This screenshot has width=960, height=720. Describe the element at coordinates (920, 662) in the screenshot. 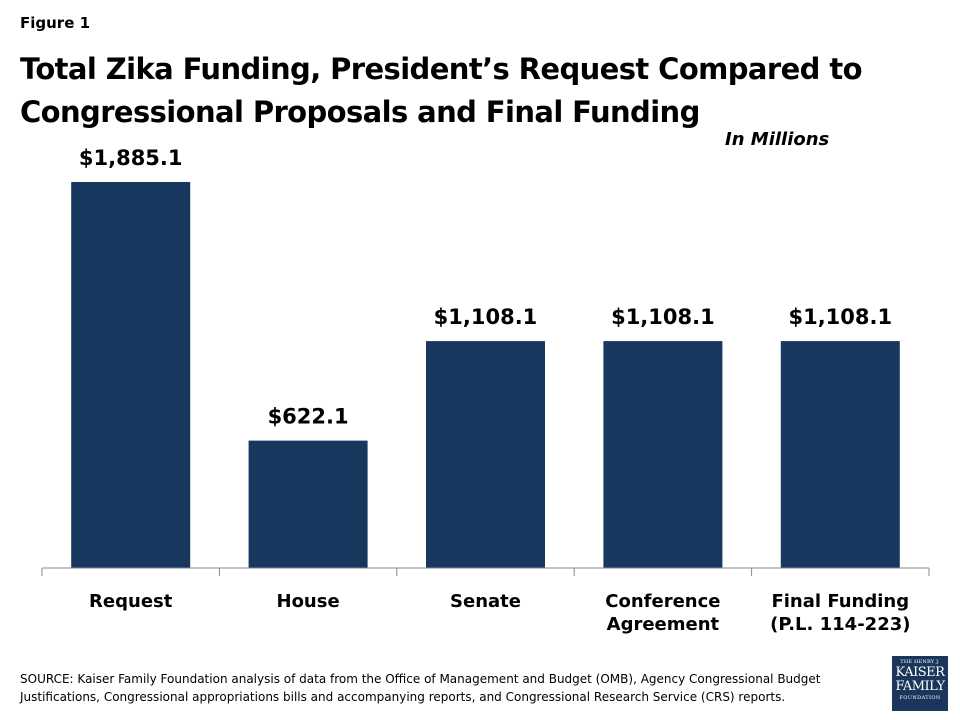

I see `logo-line-1: THE HENRY J.` at that location.